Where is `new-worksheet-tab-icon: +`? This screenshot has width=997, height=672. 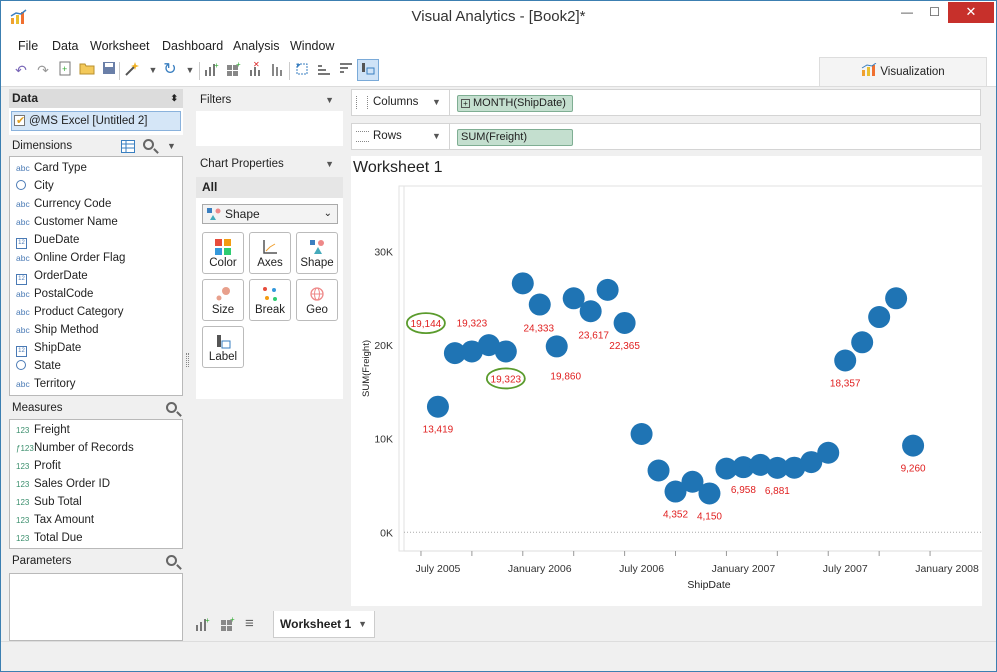 new-worksheet-tab-icon: + is located at coordinates (204, 625).